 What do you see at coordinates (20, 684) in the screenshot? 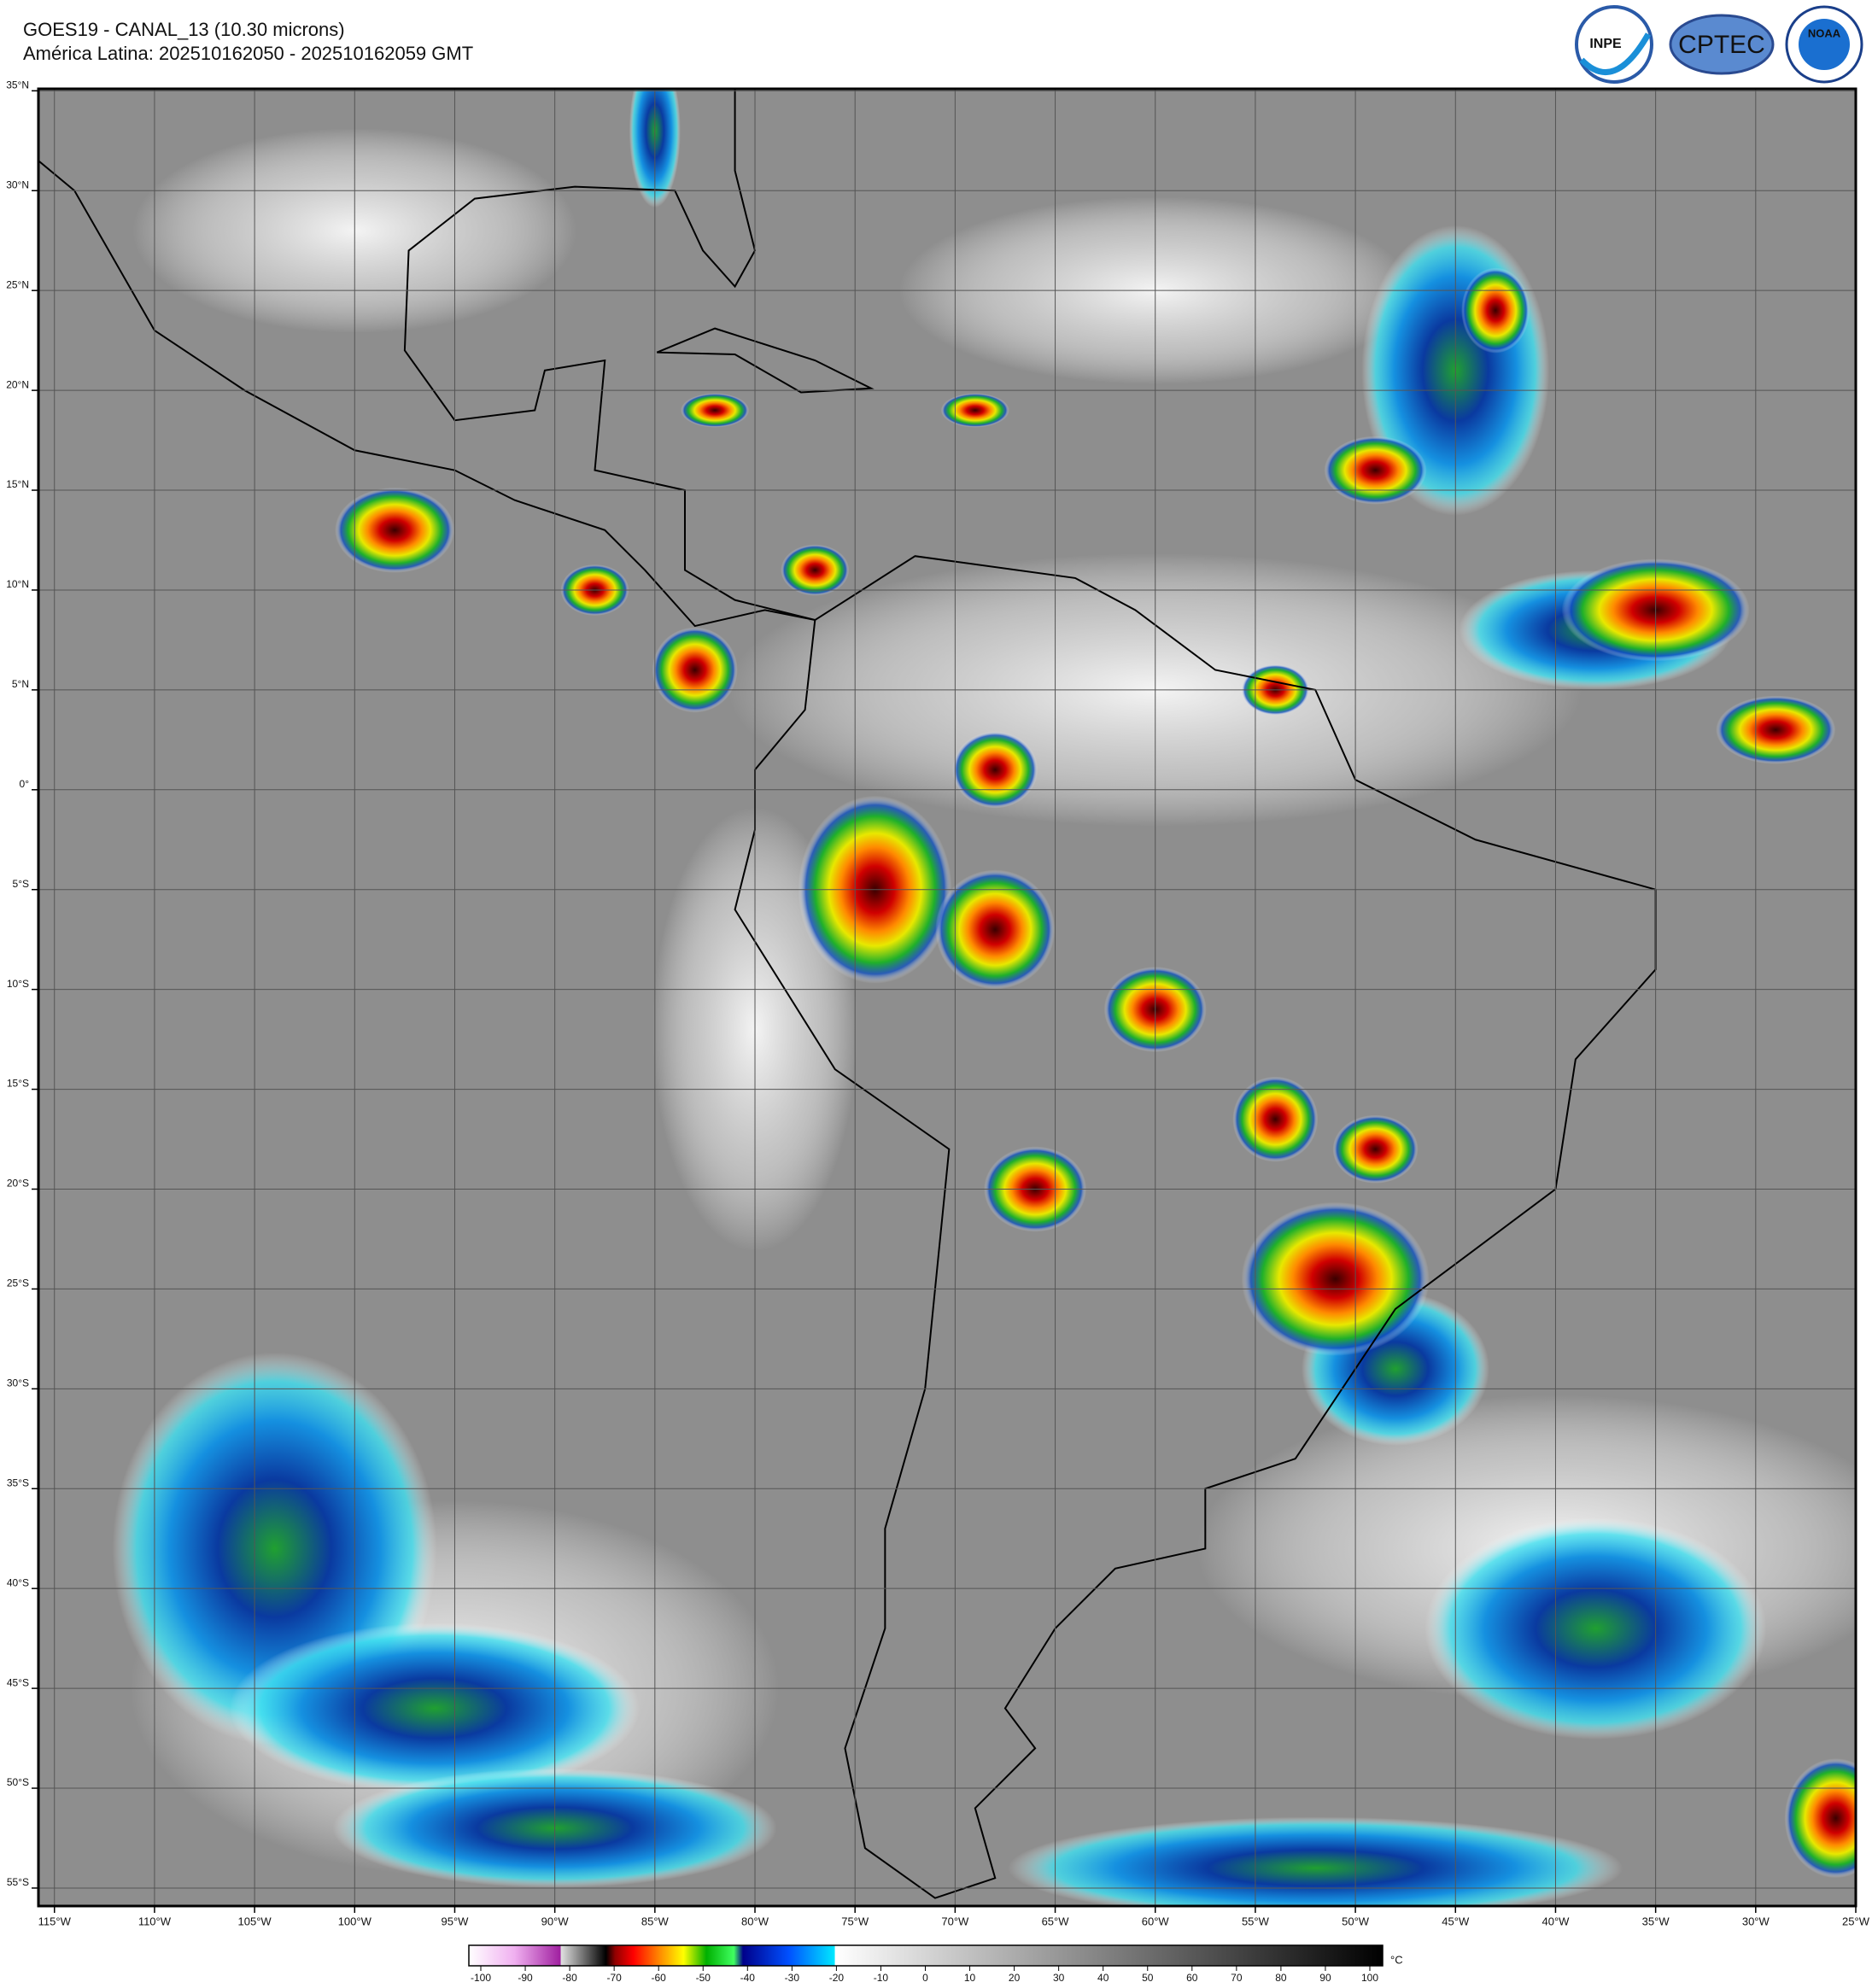
I see `lat-label: 5°N` at bounding box center [20, 684].